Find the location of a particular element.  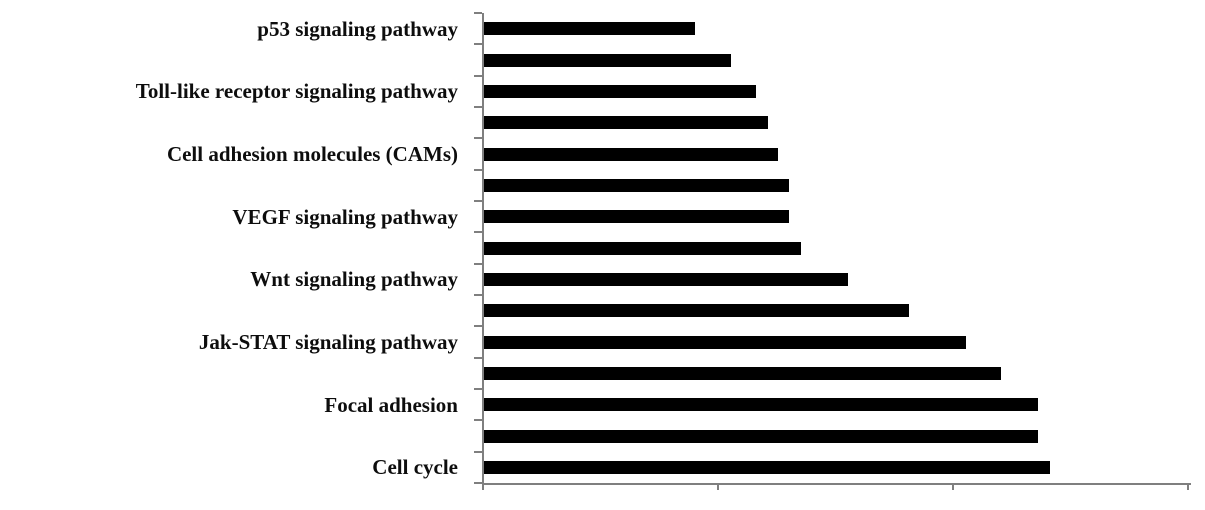

category-label: Cell adhesion molecules (CAMs) is located at coordinates (312, 154).